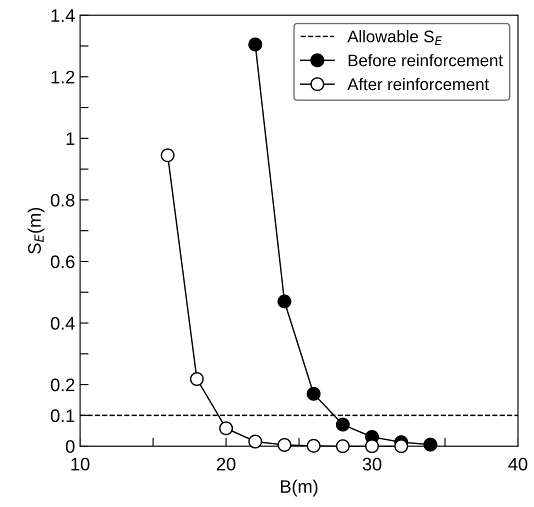 The width and height of the screenshot is (534, 507). What do you see at coordinates (63, 77) in the screenshot?
I see `y-tick-label: 1.2` at bounding box center [63, 77].